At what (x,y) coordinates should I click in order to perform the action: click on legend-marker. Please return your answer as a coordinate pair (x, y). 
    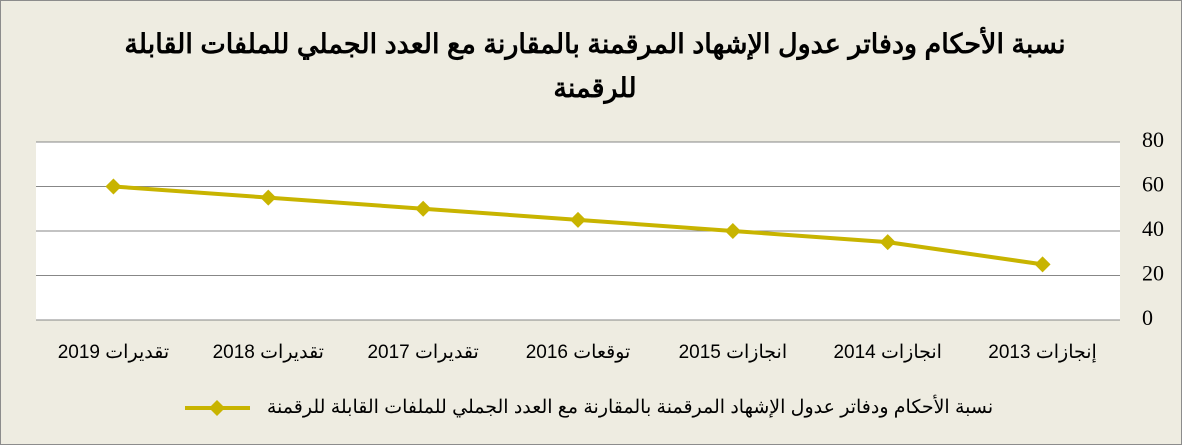
    Looking at the image, I should click on (217, 408).